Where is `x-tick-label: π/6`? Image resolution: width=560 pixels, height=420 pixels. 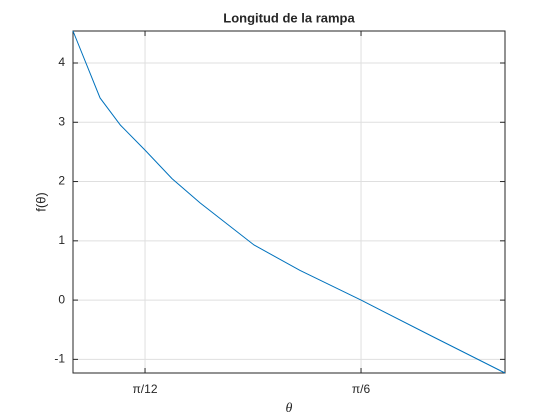
x-tick-label: π/6 is located at coordinates (361, 389).